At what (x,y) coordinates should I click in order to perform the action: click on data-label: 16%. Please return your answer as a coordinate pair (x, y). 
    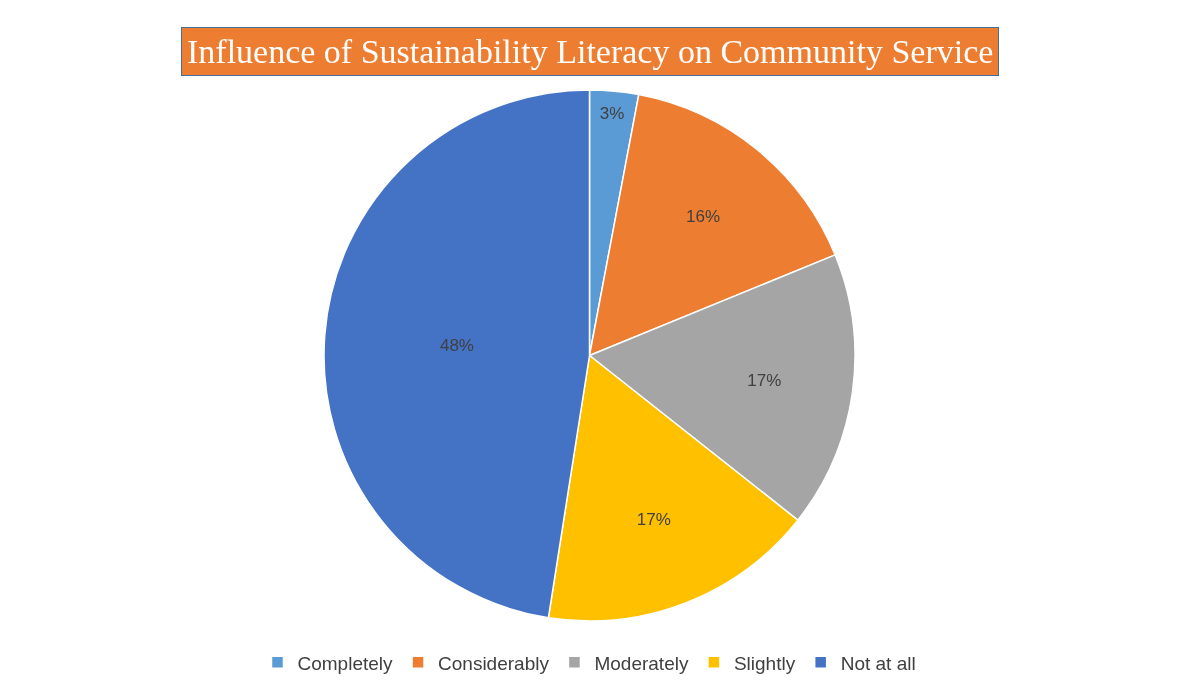
    Looking at the image, I should click on (703, 216).